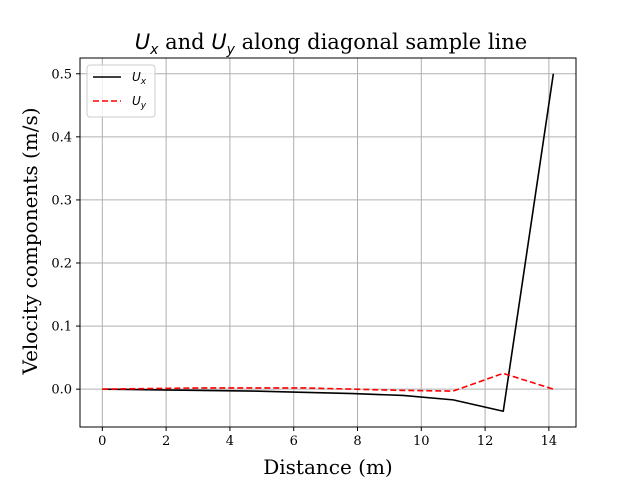 This screenshot has width=640, height=480. What do you see at coordinates (61, 137) in the screenshot?
I see `y-tick-label: 0.4` at bounding box center [61, 137].